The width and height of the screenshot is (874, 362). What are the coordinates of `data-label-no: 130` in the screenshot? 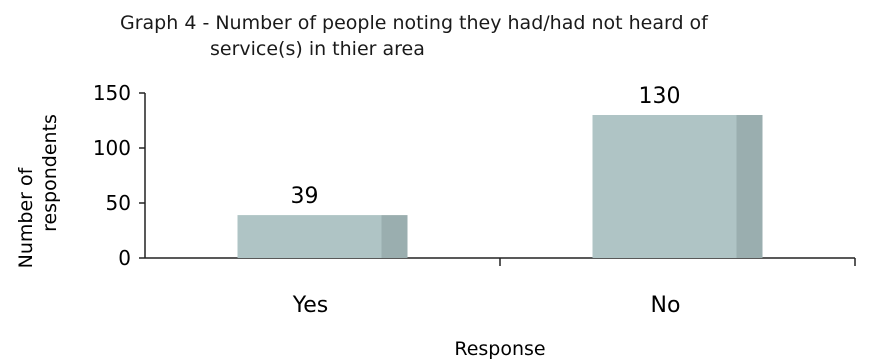 It's located at (660, 96).